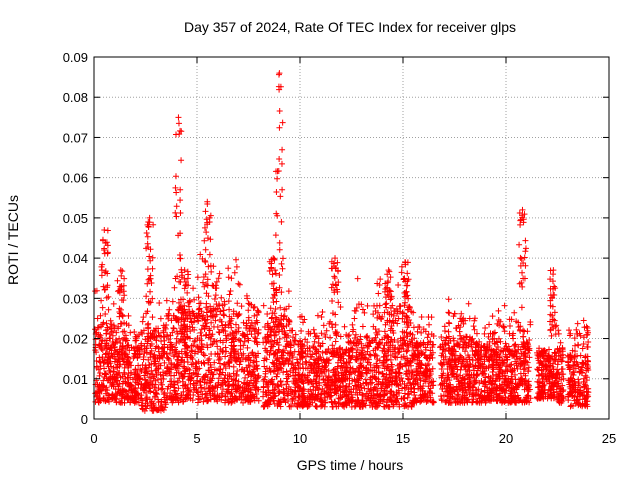 The image size is (640, 480). I want to click on y-tick-label: 0.08, so click(75, 97).